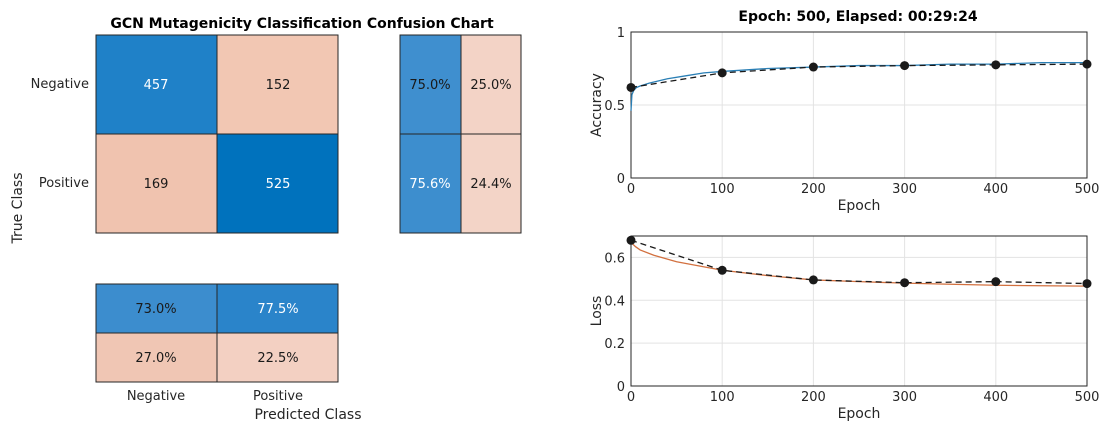 This screenshot has height=433, width=1101. What do you see at coordinates (277, 309) in the screenshot?
I see `column-summary-value: 77.5%` at bounding box center [277, 309].